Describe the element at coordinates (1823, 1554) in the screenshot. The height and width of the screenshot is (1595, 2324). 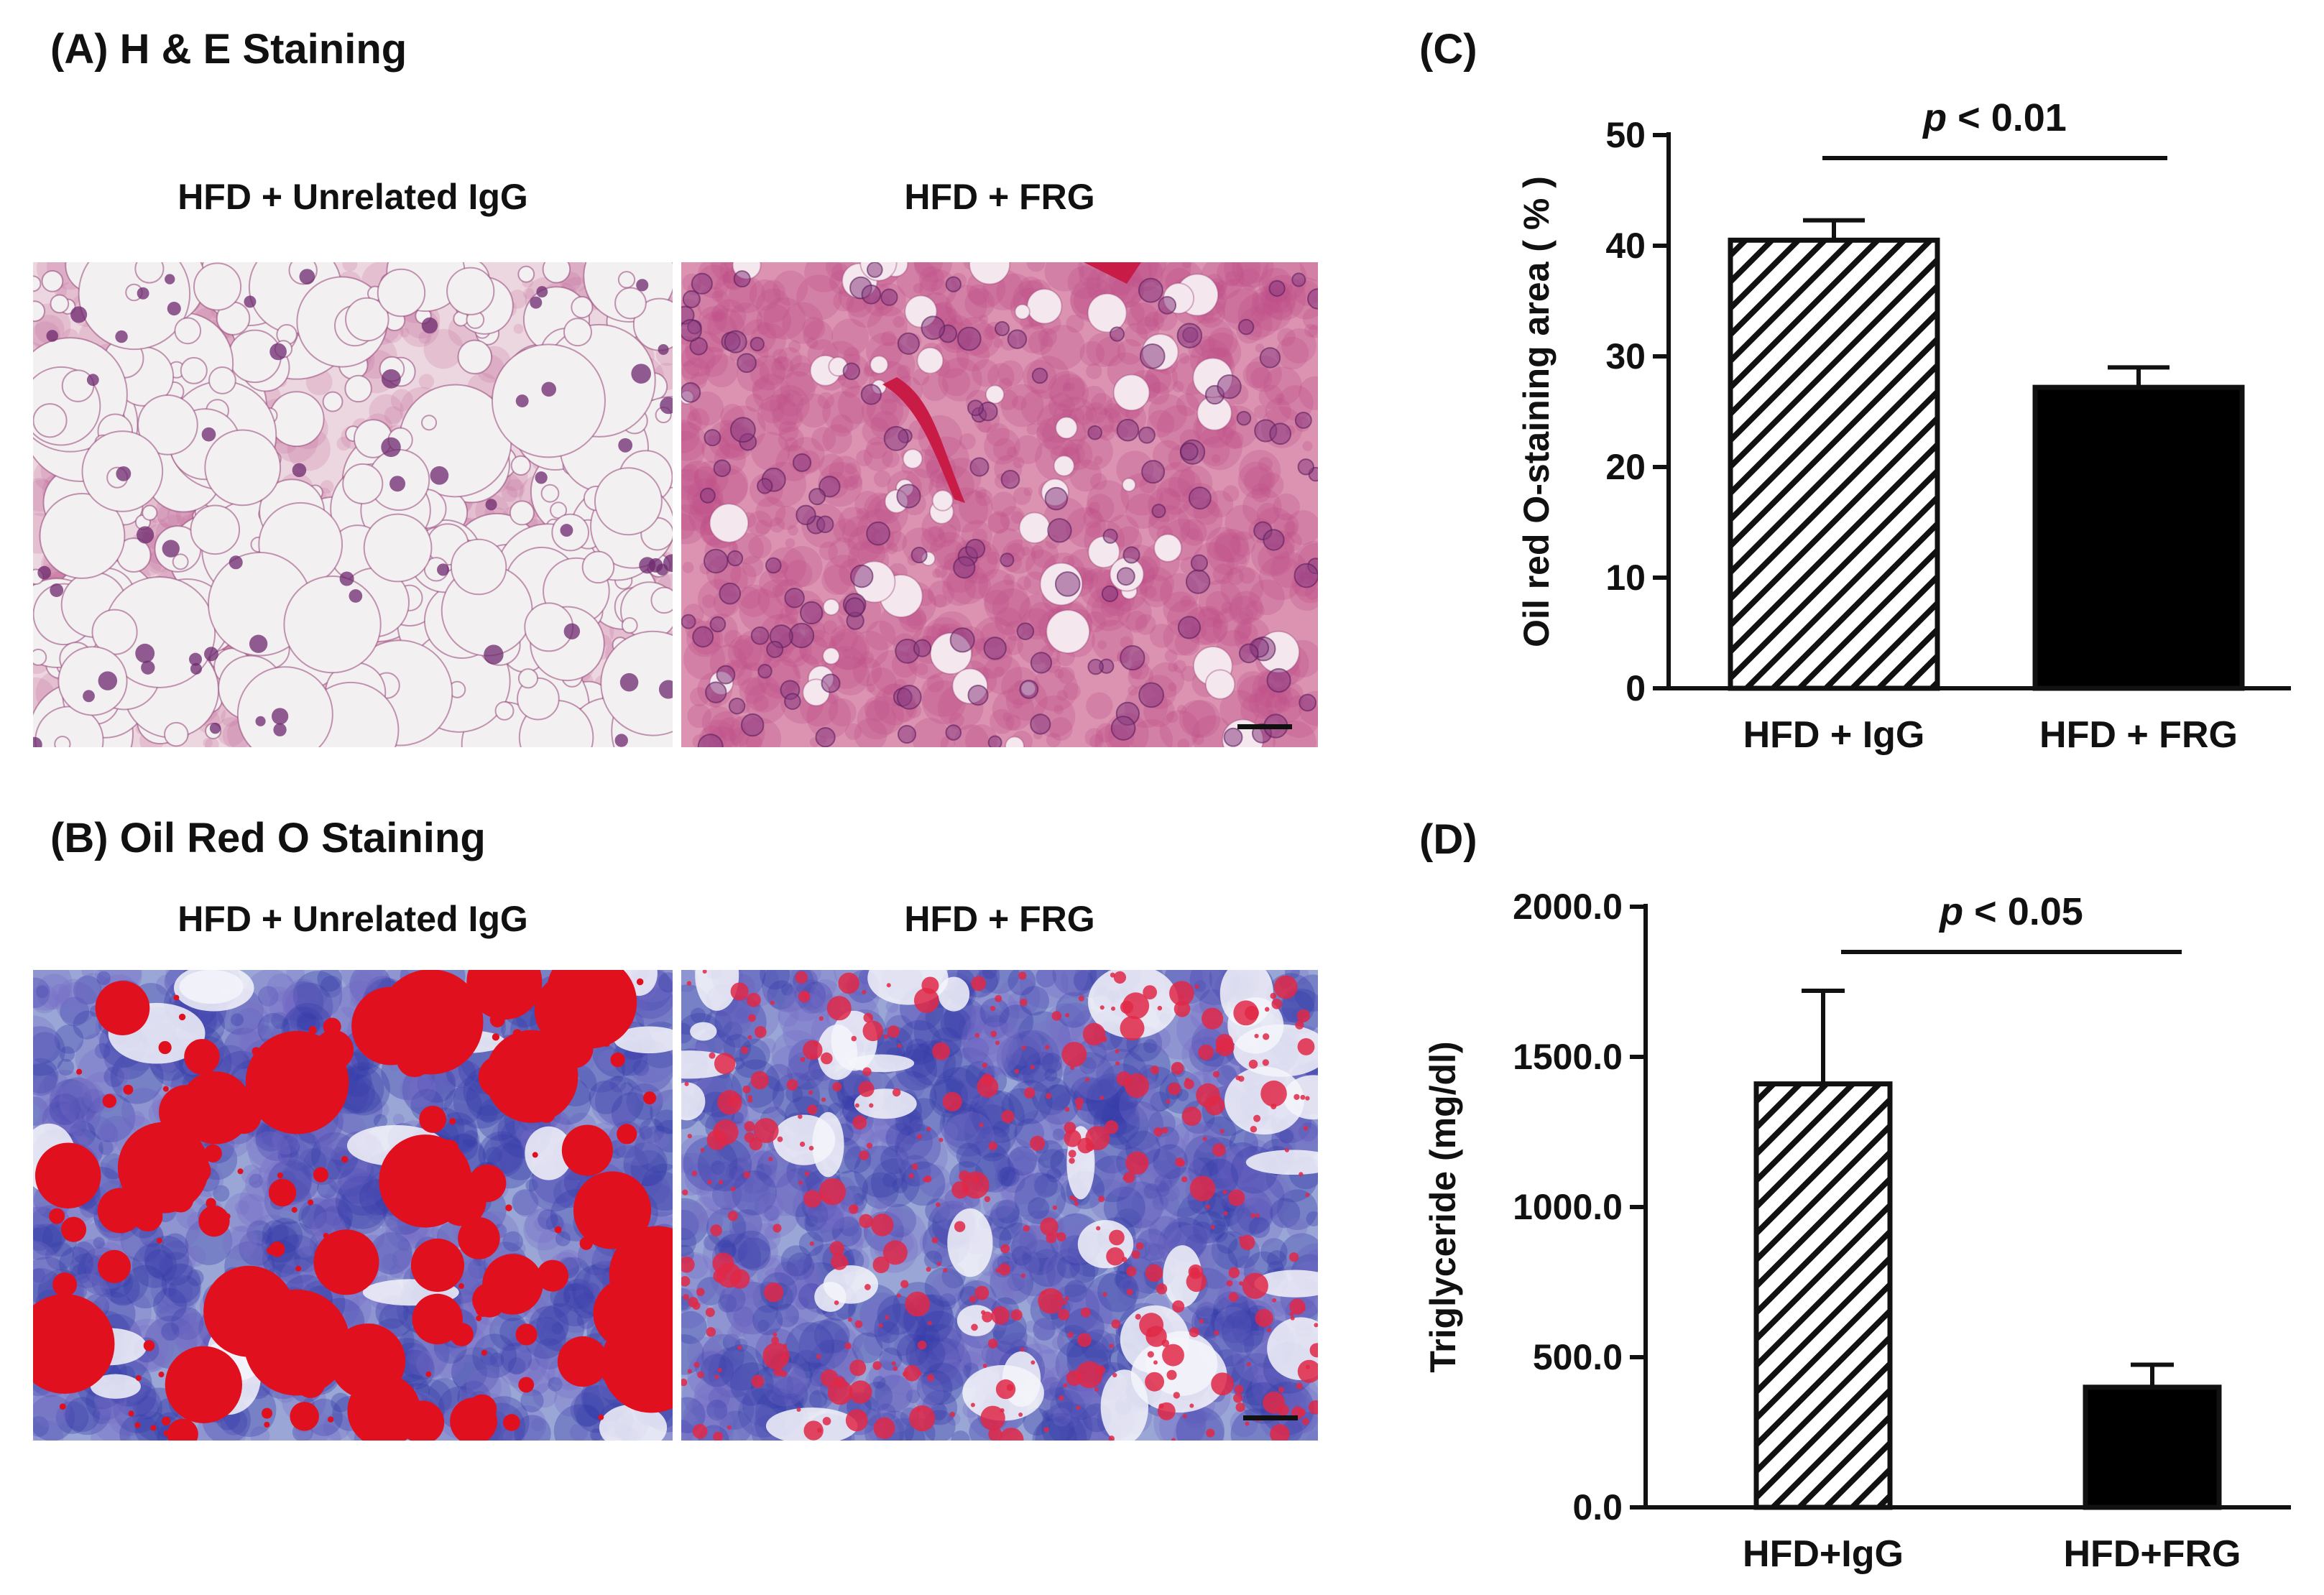
I see `x-category-label: HFD+IgG` at that location.